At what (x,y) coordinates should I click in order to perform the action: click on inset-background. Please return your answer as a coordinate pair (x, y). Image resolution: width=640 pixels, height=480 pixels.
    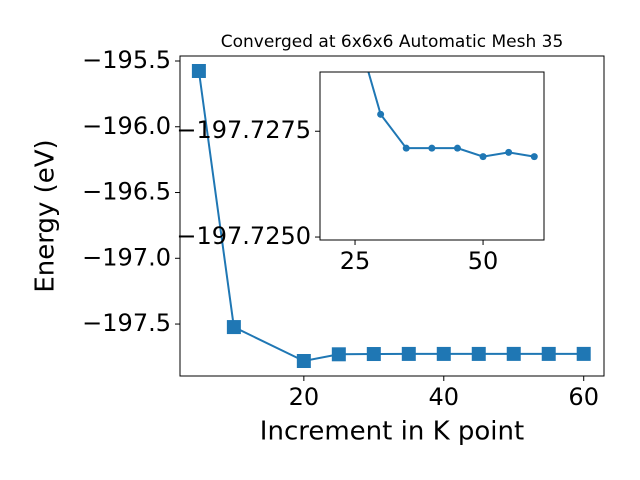
    Looking at the image, I should click on (432, 156).